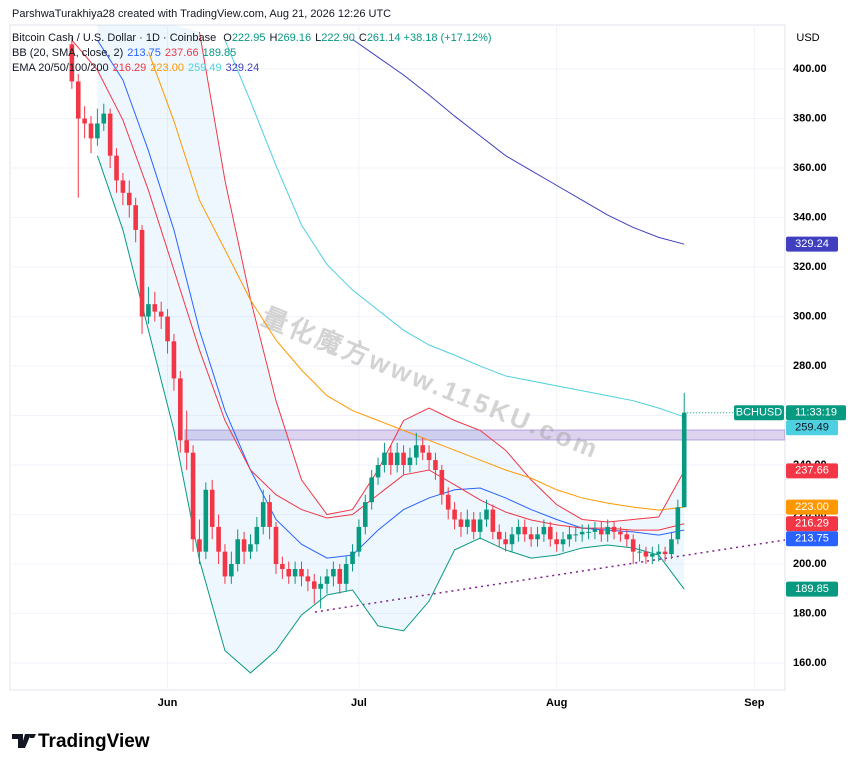 Image resolution: width=858 pixels, height=768 pixels. I want to click on ohlc: O222.95 H269.16 L222.90 C261.14, so click(309, 38).